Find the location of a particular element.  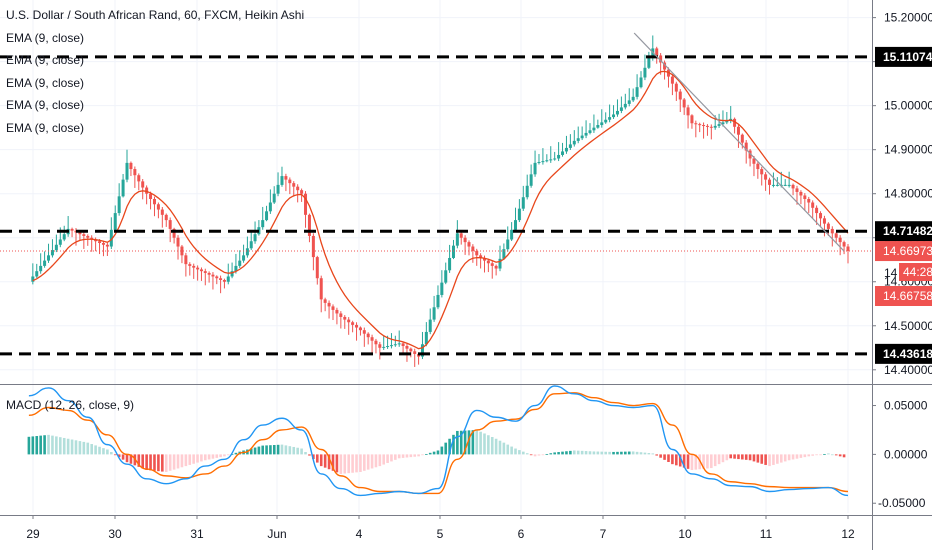

price-label-bg is located at coordinates (903, 296).